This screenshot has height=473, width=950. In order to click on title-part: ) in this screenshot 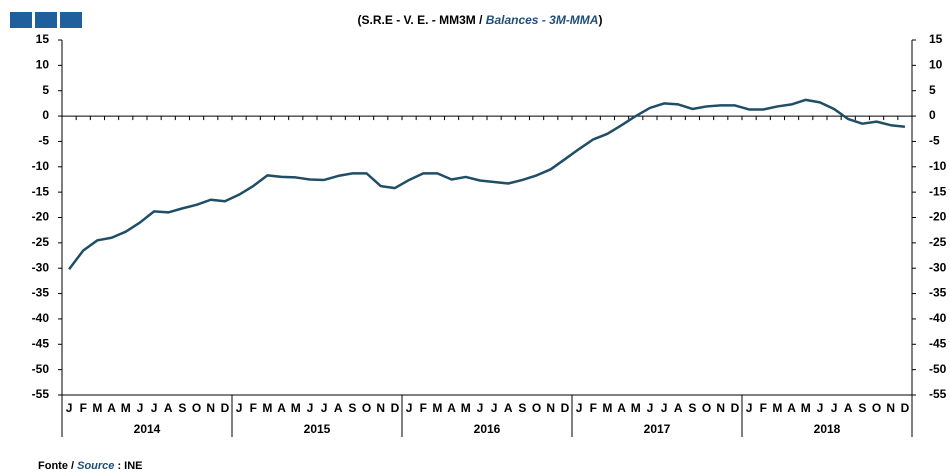, I will do `click(600, 20)`.